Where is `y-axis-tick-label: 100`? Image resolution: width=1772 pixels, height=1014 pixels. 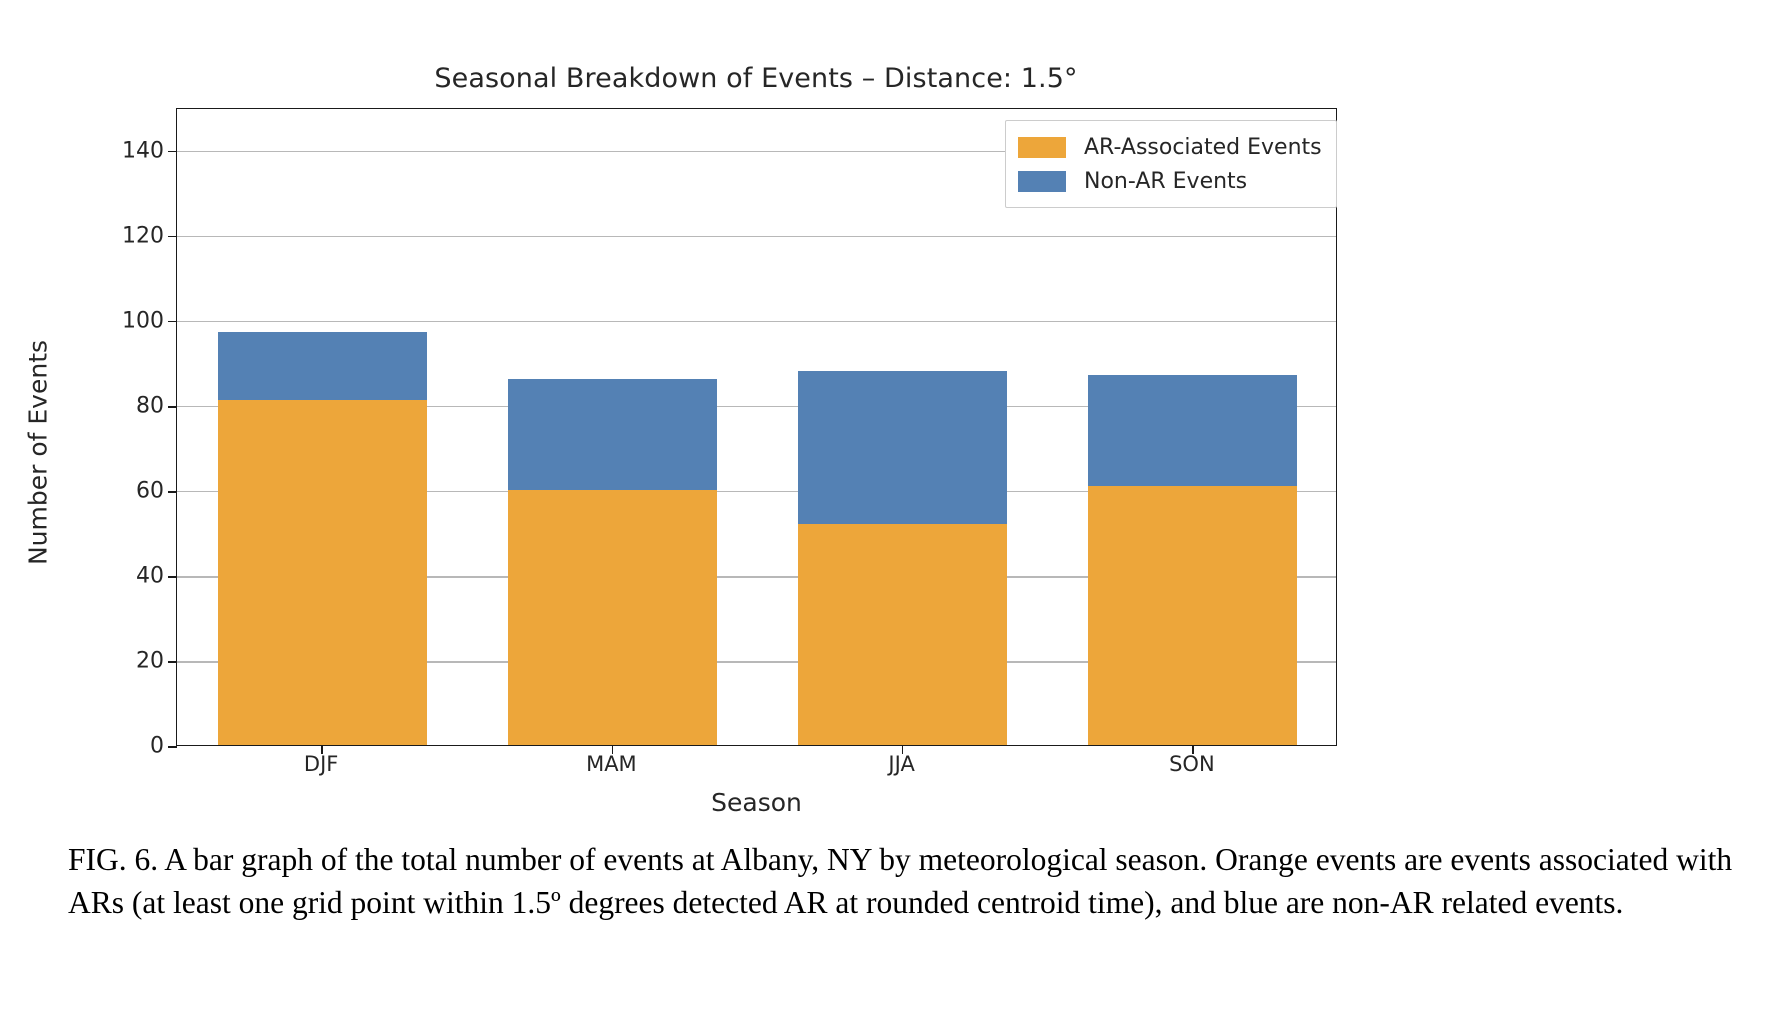
y-axis-tick-label: 100 is located at coordinates (143, 321).